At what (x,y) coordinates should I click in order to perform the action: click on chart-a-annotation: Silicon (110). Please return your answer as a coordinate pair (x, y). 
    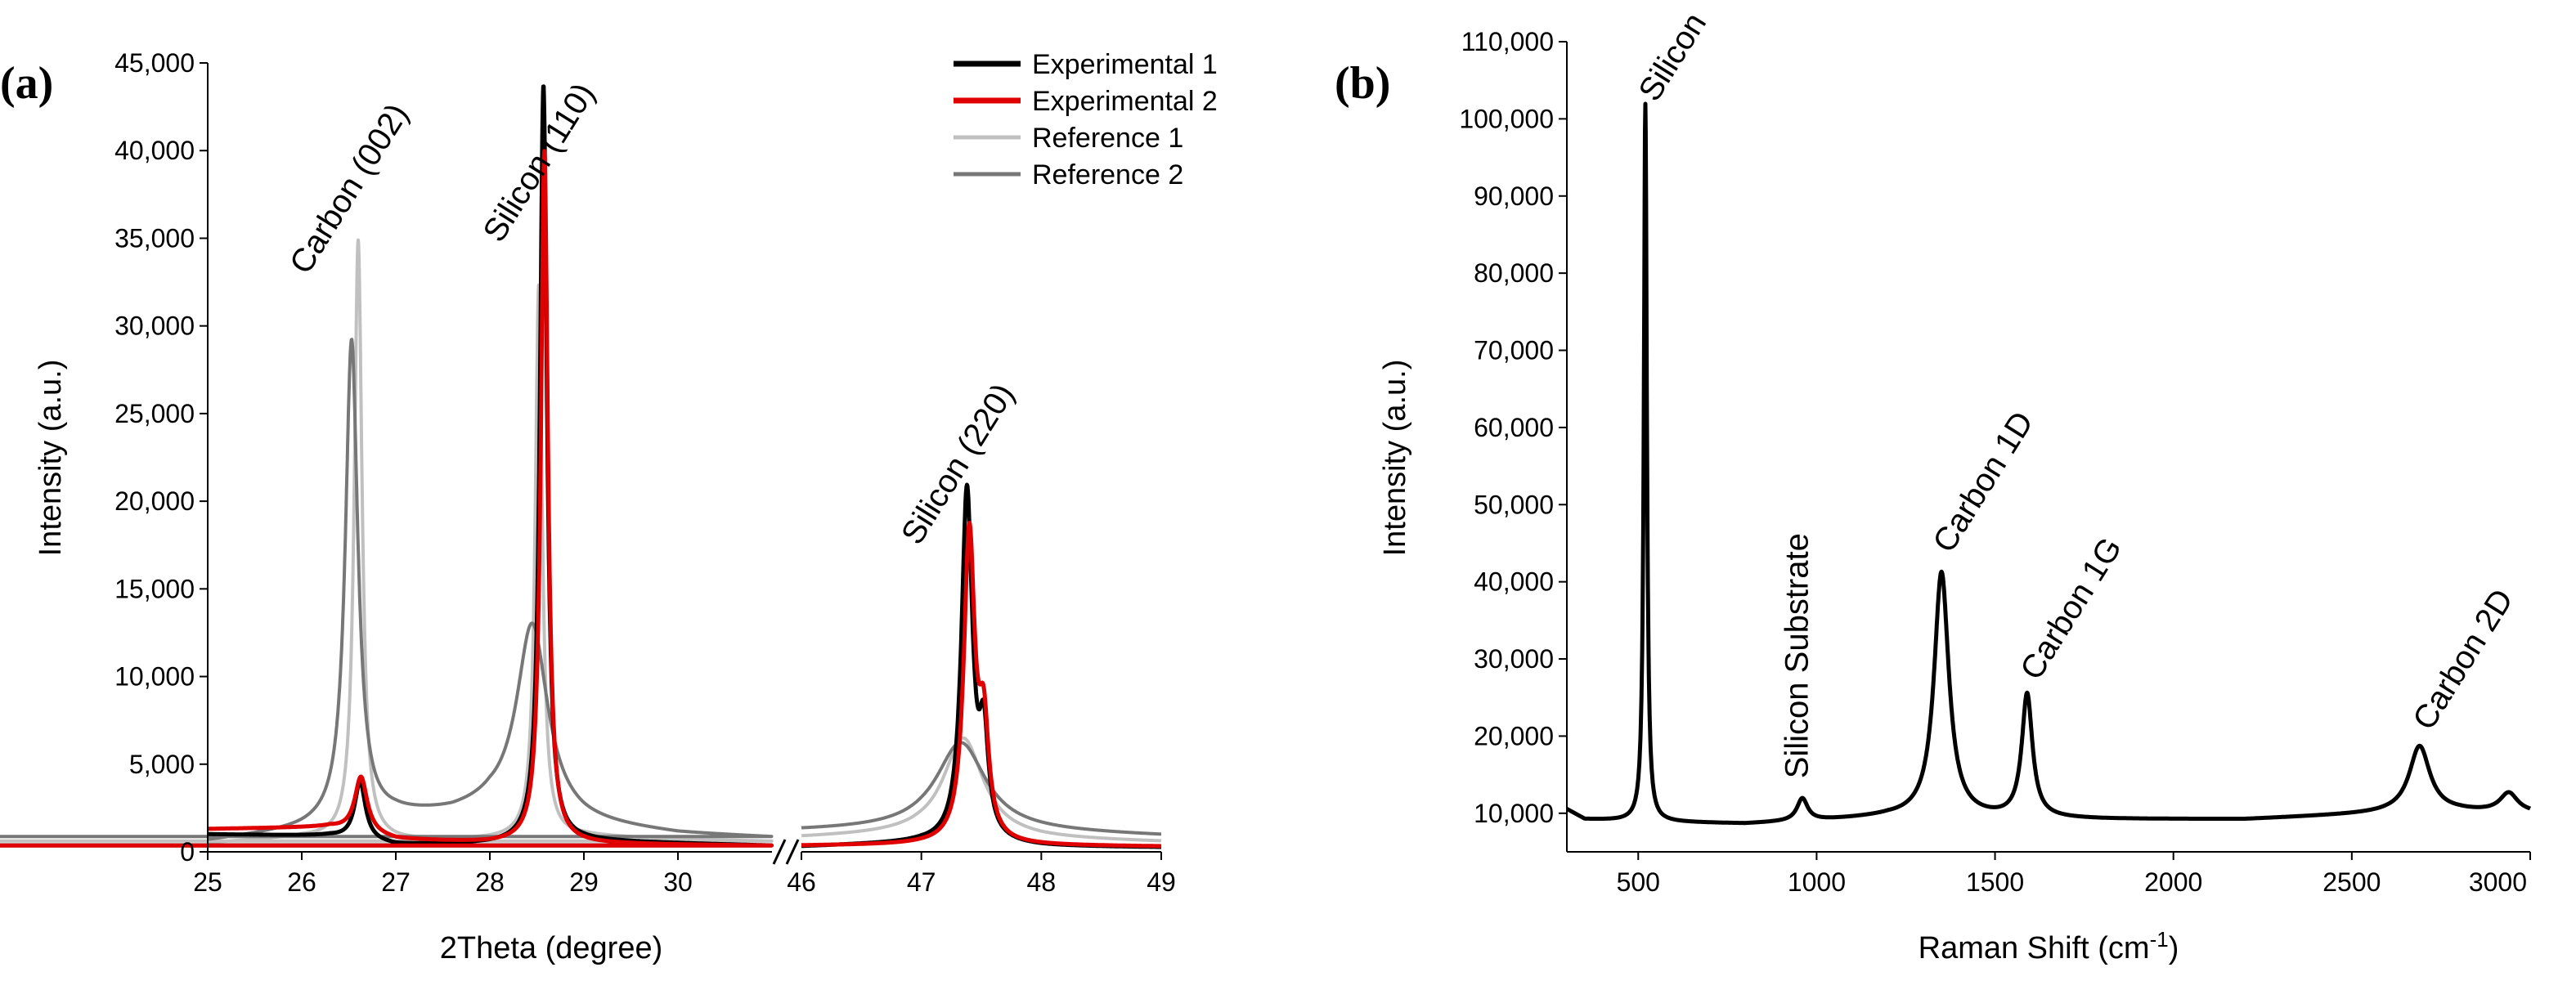
    Looking at the image, I should click on (539, 162).